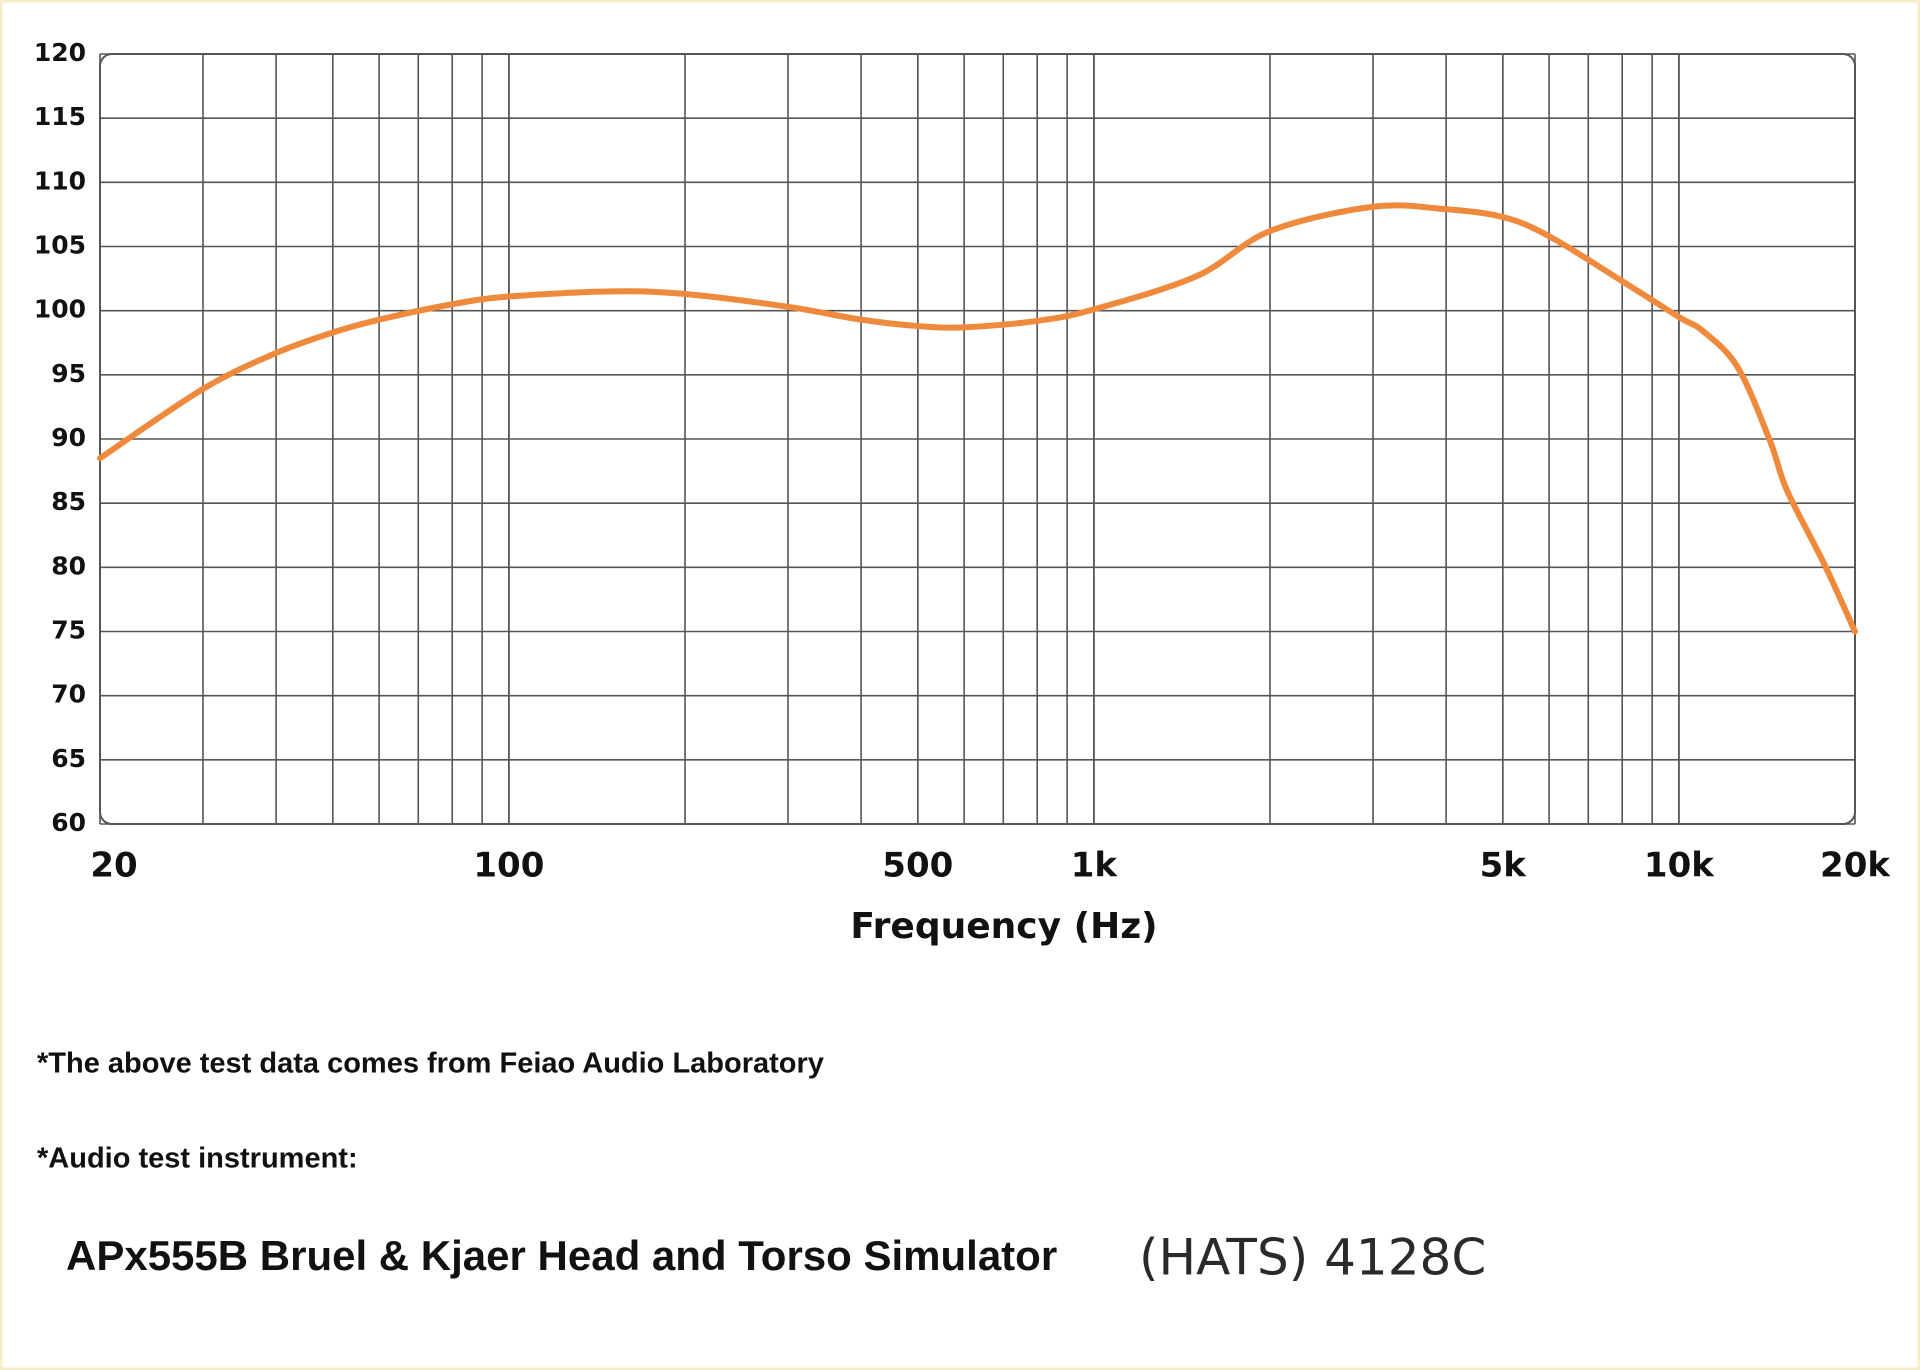 This screenshot has height=1370, width=1920. I want to click on y-tick-label: 65, so click(68, 758).